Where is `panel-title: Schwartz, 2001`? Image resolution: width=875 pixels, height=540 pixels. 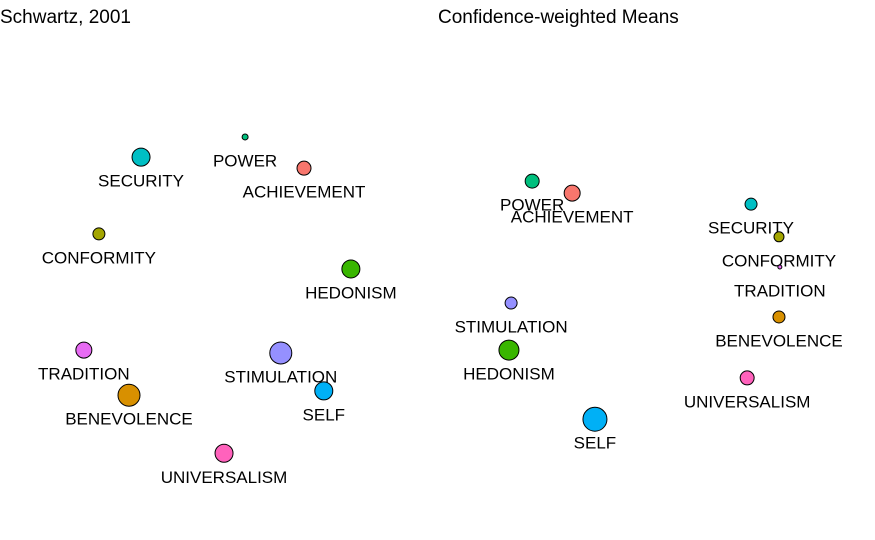
panel-title: Schwartz, 2001 is located at coordinates (65, 17).